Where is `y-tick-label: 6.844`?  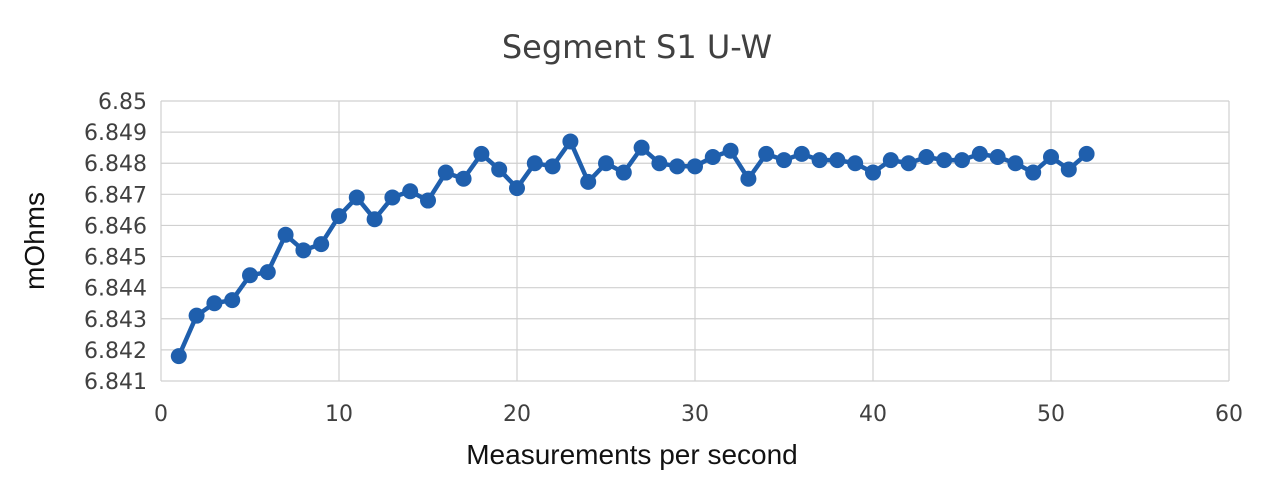
y-tick-label: 6.844 is located at coordinates (115, 289).